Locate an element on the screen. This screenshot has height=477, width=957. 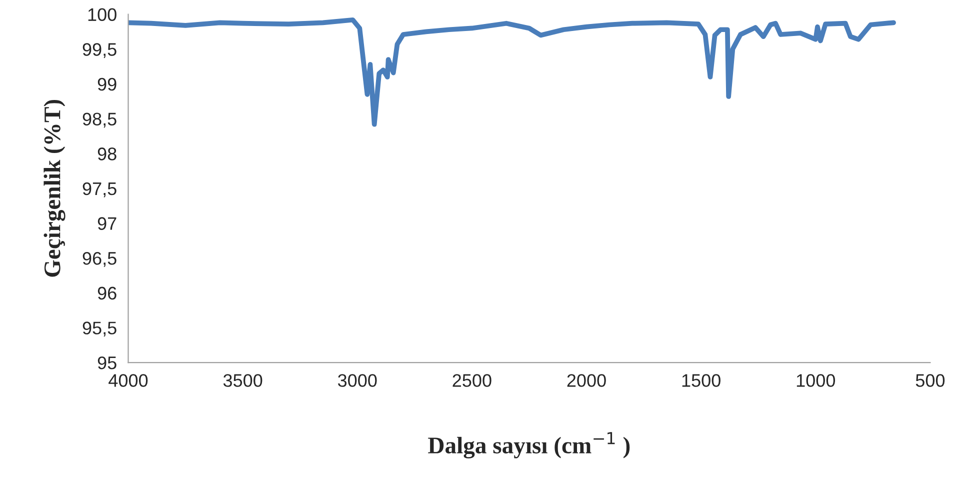
y-tick-label: 95 is located at coordinates (107, 363).